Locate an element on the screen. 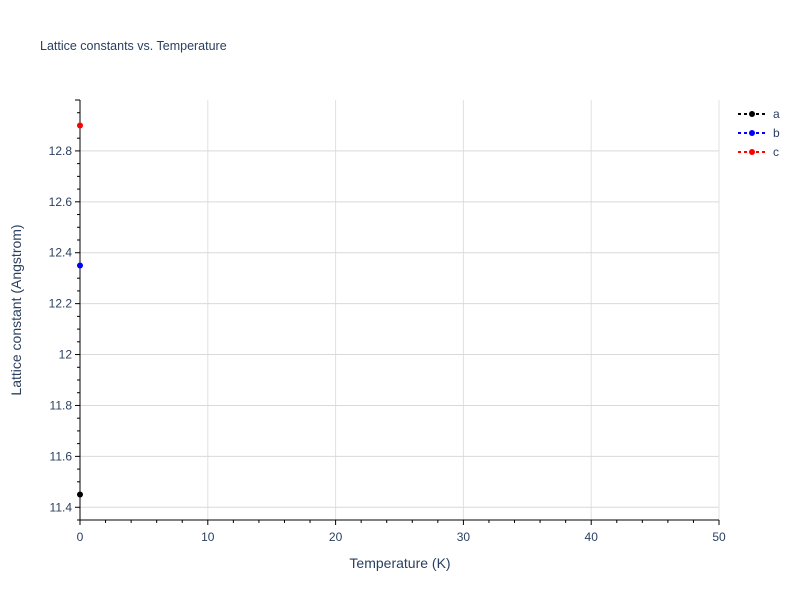  x-tick-label: 40 is located at coordinates (592, 537).